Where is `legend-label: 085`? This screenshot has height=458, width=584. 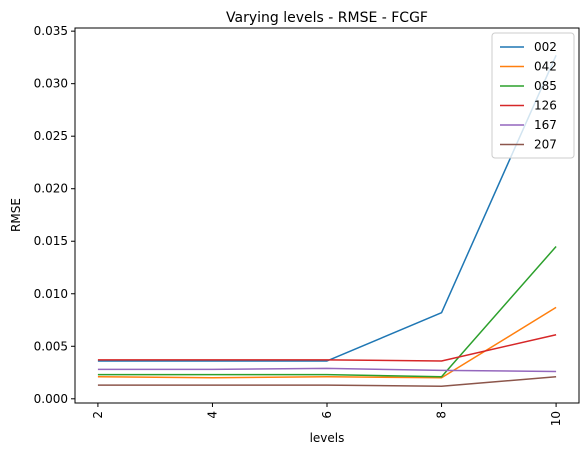
legend-label: 085 is located at coordinates (545, 86).